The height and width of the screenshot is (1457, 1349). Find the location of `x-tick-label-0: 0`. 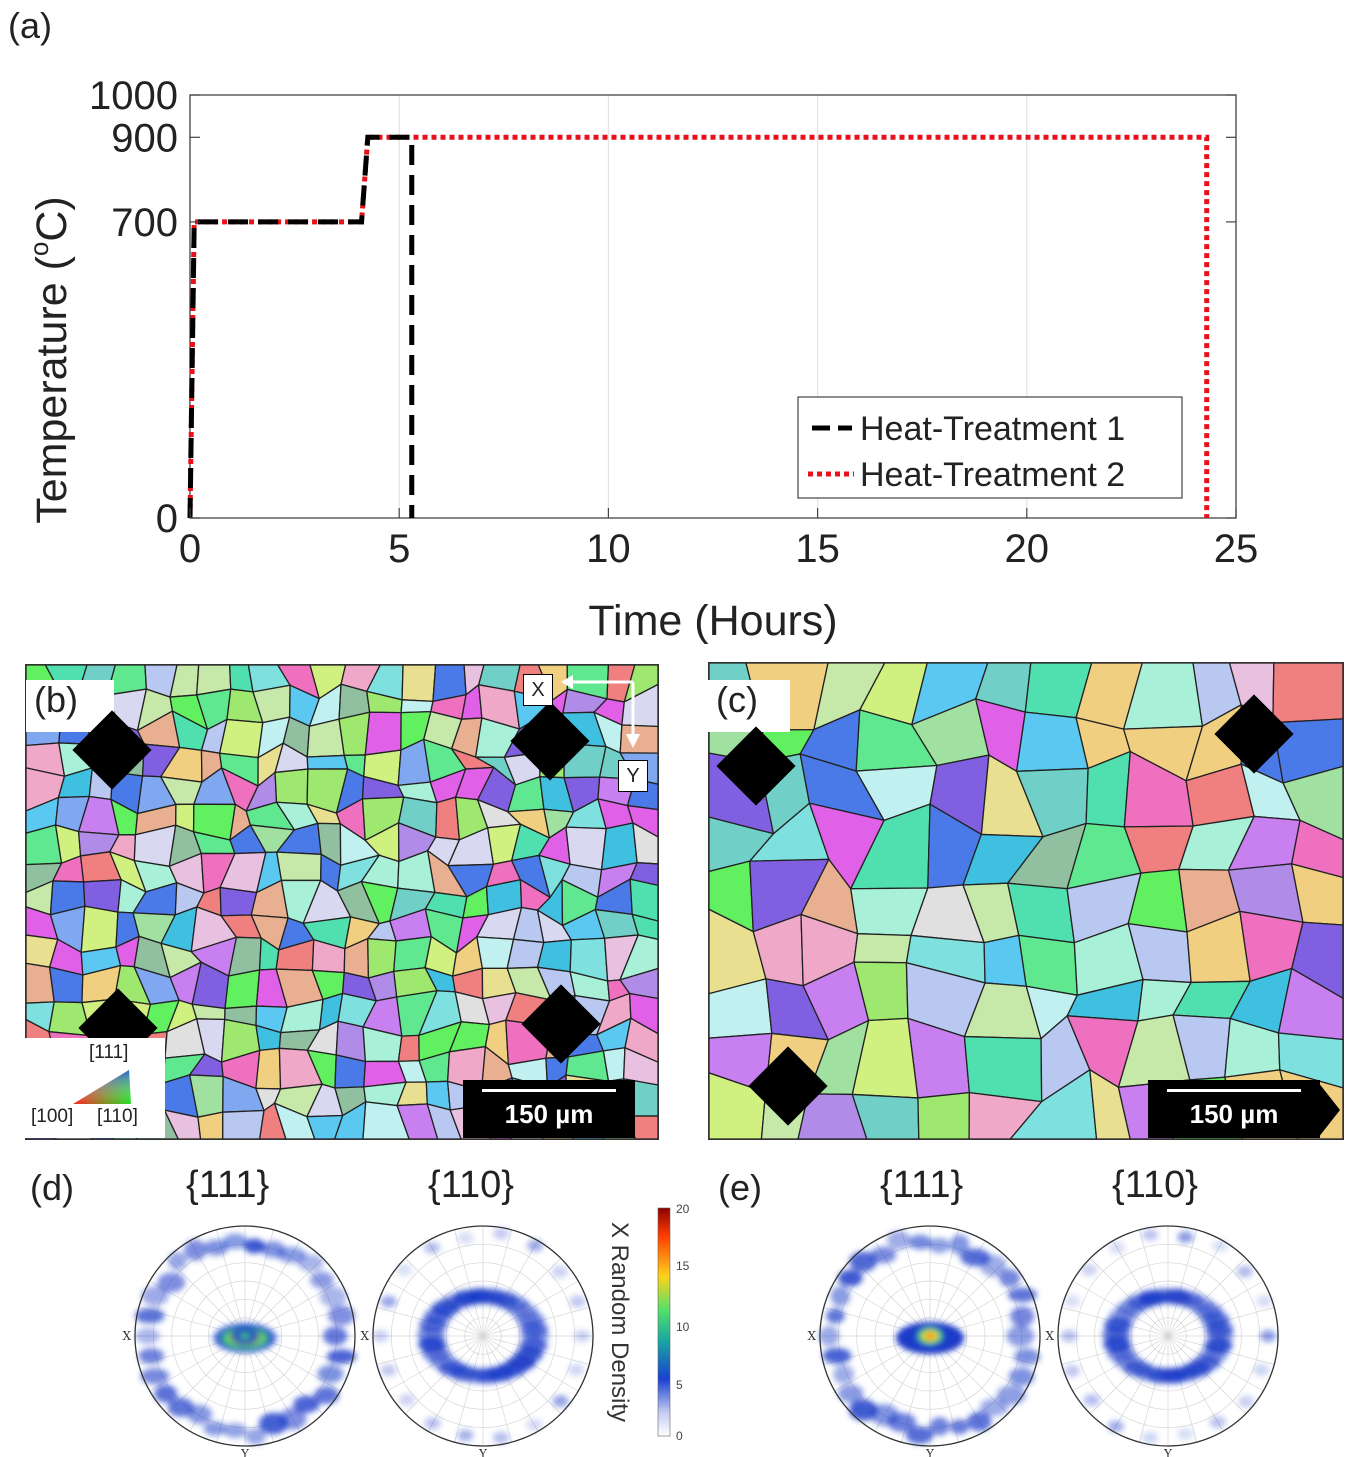

x-tick-label-0: 0 is located at coordinates (190, 549).